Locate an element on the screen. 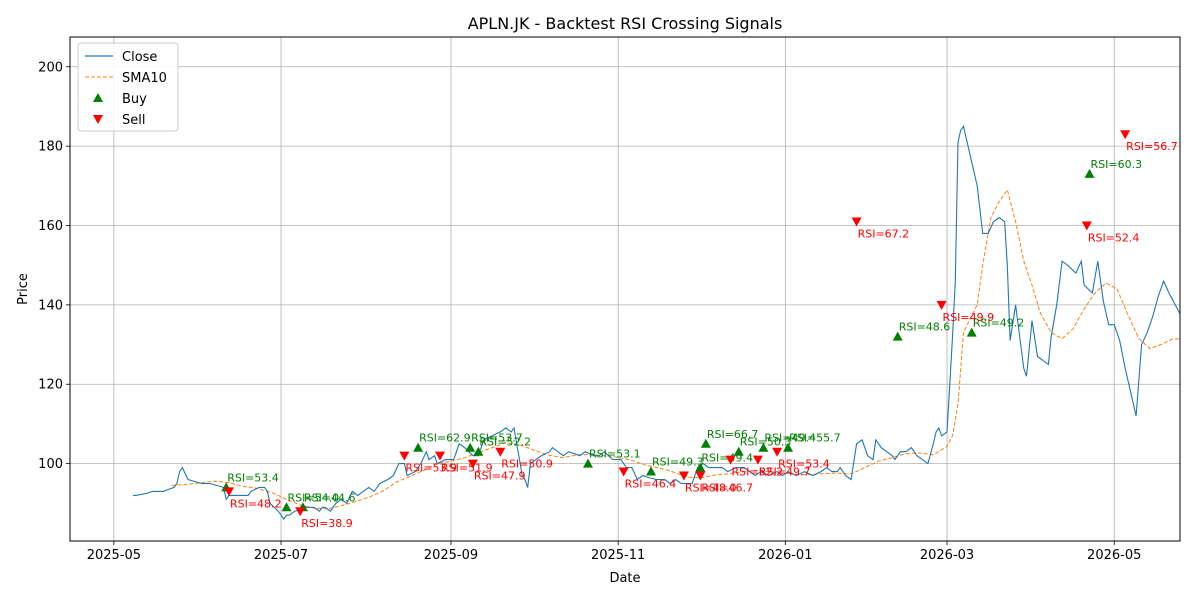 This screenshot has height=600, width=1200. buy-annotation: RSI=66.7 is located at coordinates (733, 434).